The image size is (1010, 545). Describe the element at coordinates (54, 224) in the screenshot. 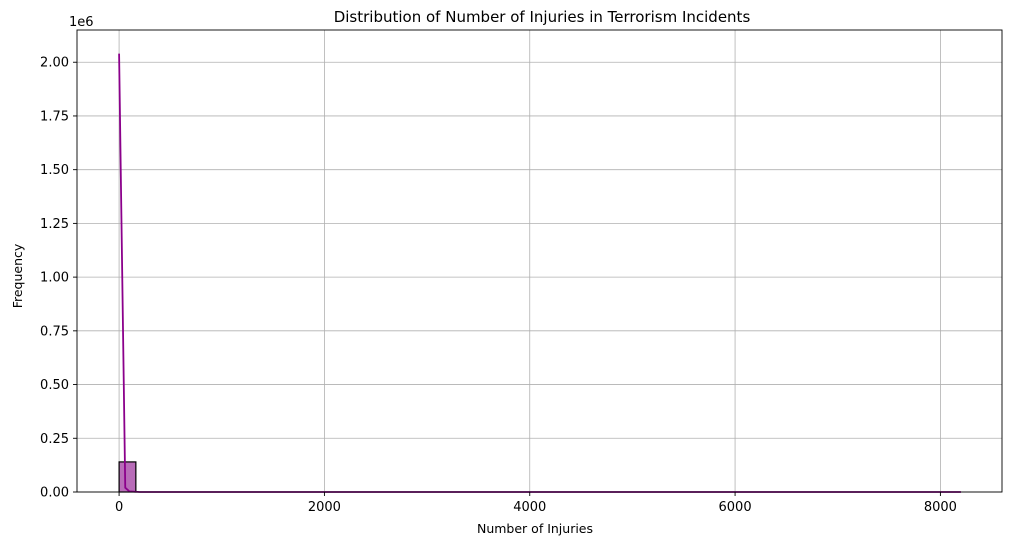

I see `y-tick-label: 1.25` at that location.